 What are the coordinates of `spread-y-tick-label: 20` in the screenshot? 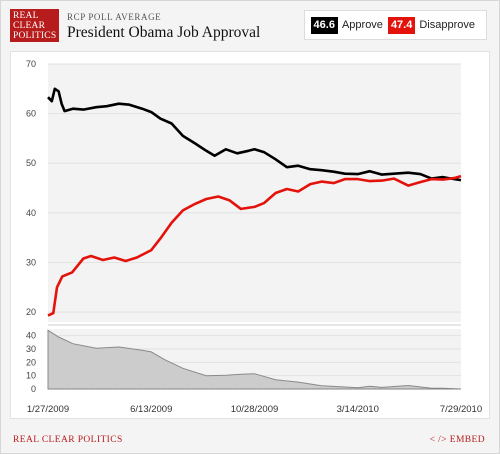 It's located at (31, 362).